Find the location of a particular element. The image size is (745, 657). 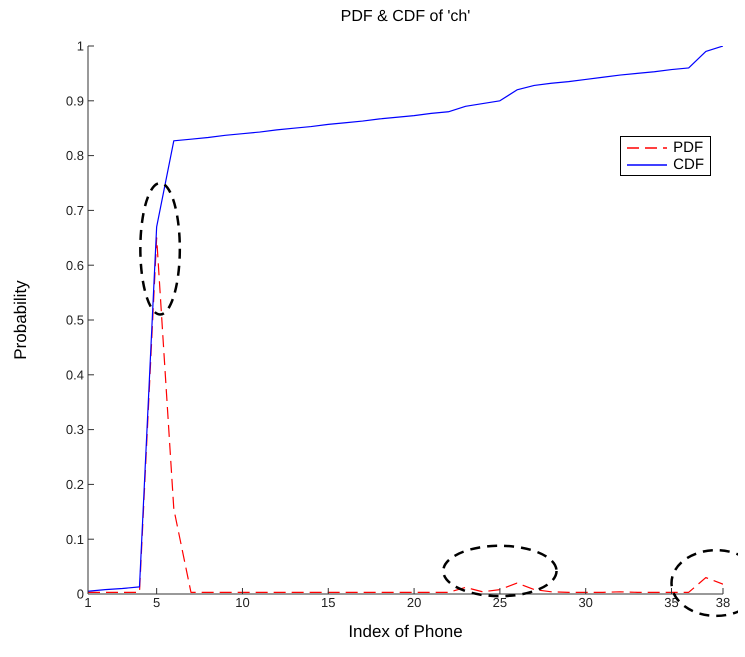

x-tick-label: 30 is located at coordinates (585, 602).